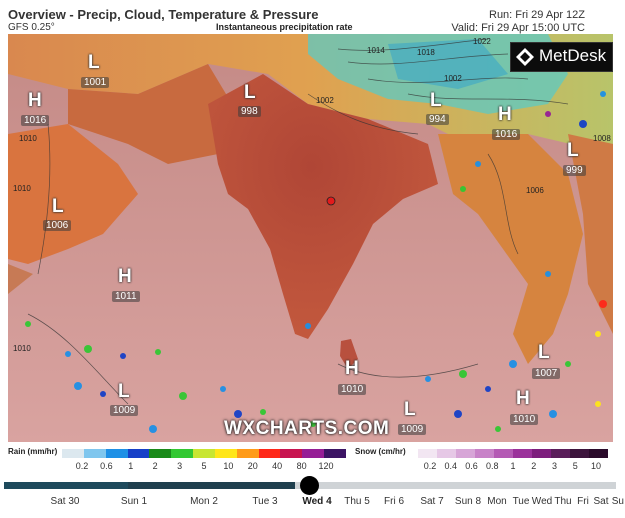 This screenshot has height=518, width=625. I want to click on timeline-handle, so click(309, 485).